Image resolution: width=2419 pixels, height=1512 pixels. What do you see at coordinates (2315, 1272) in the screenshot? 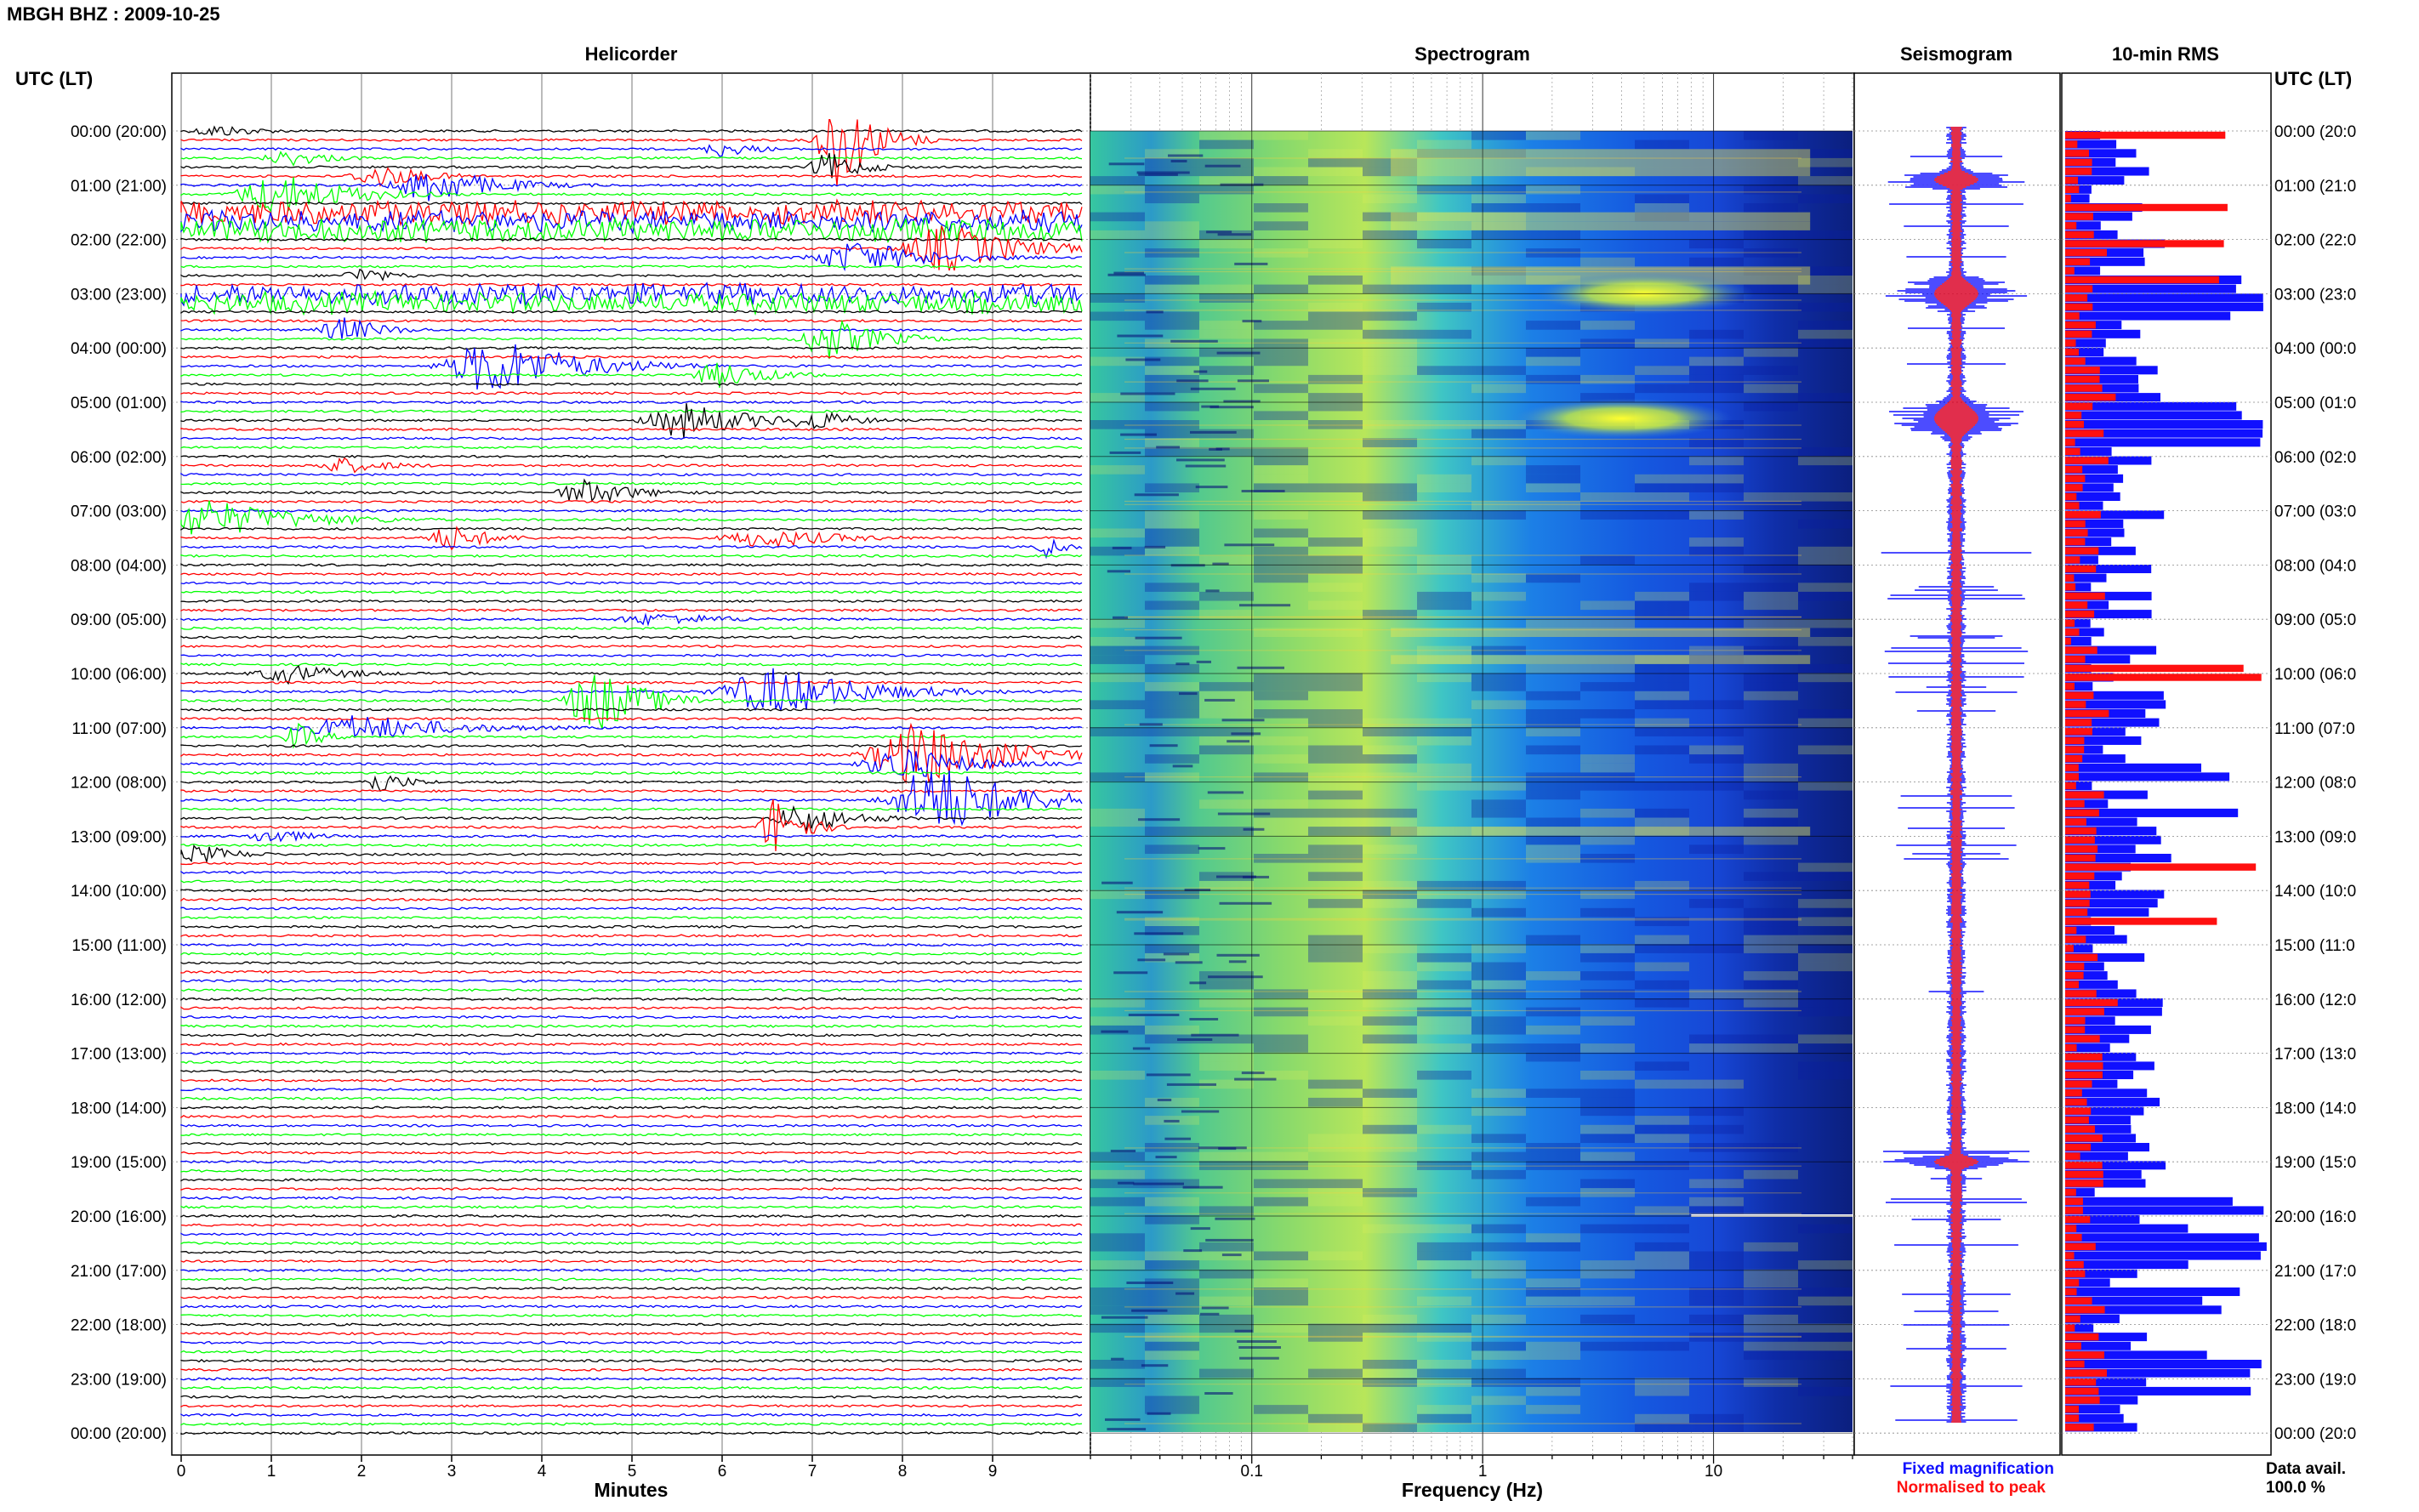
I see `hour-label-right: 21:00 (17:0` at bounding box center [2315, 1272].